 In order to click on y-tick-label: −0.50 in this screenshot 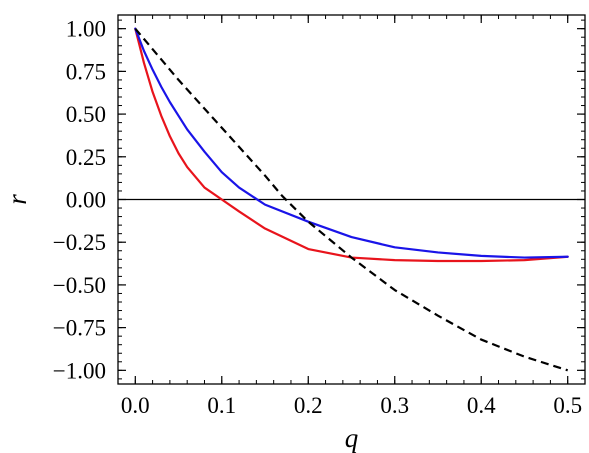, I will do `click(79, 285)`.